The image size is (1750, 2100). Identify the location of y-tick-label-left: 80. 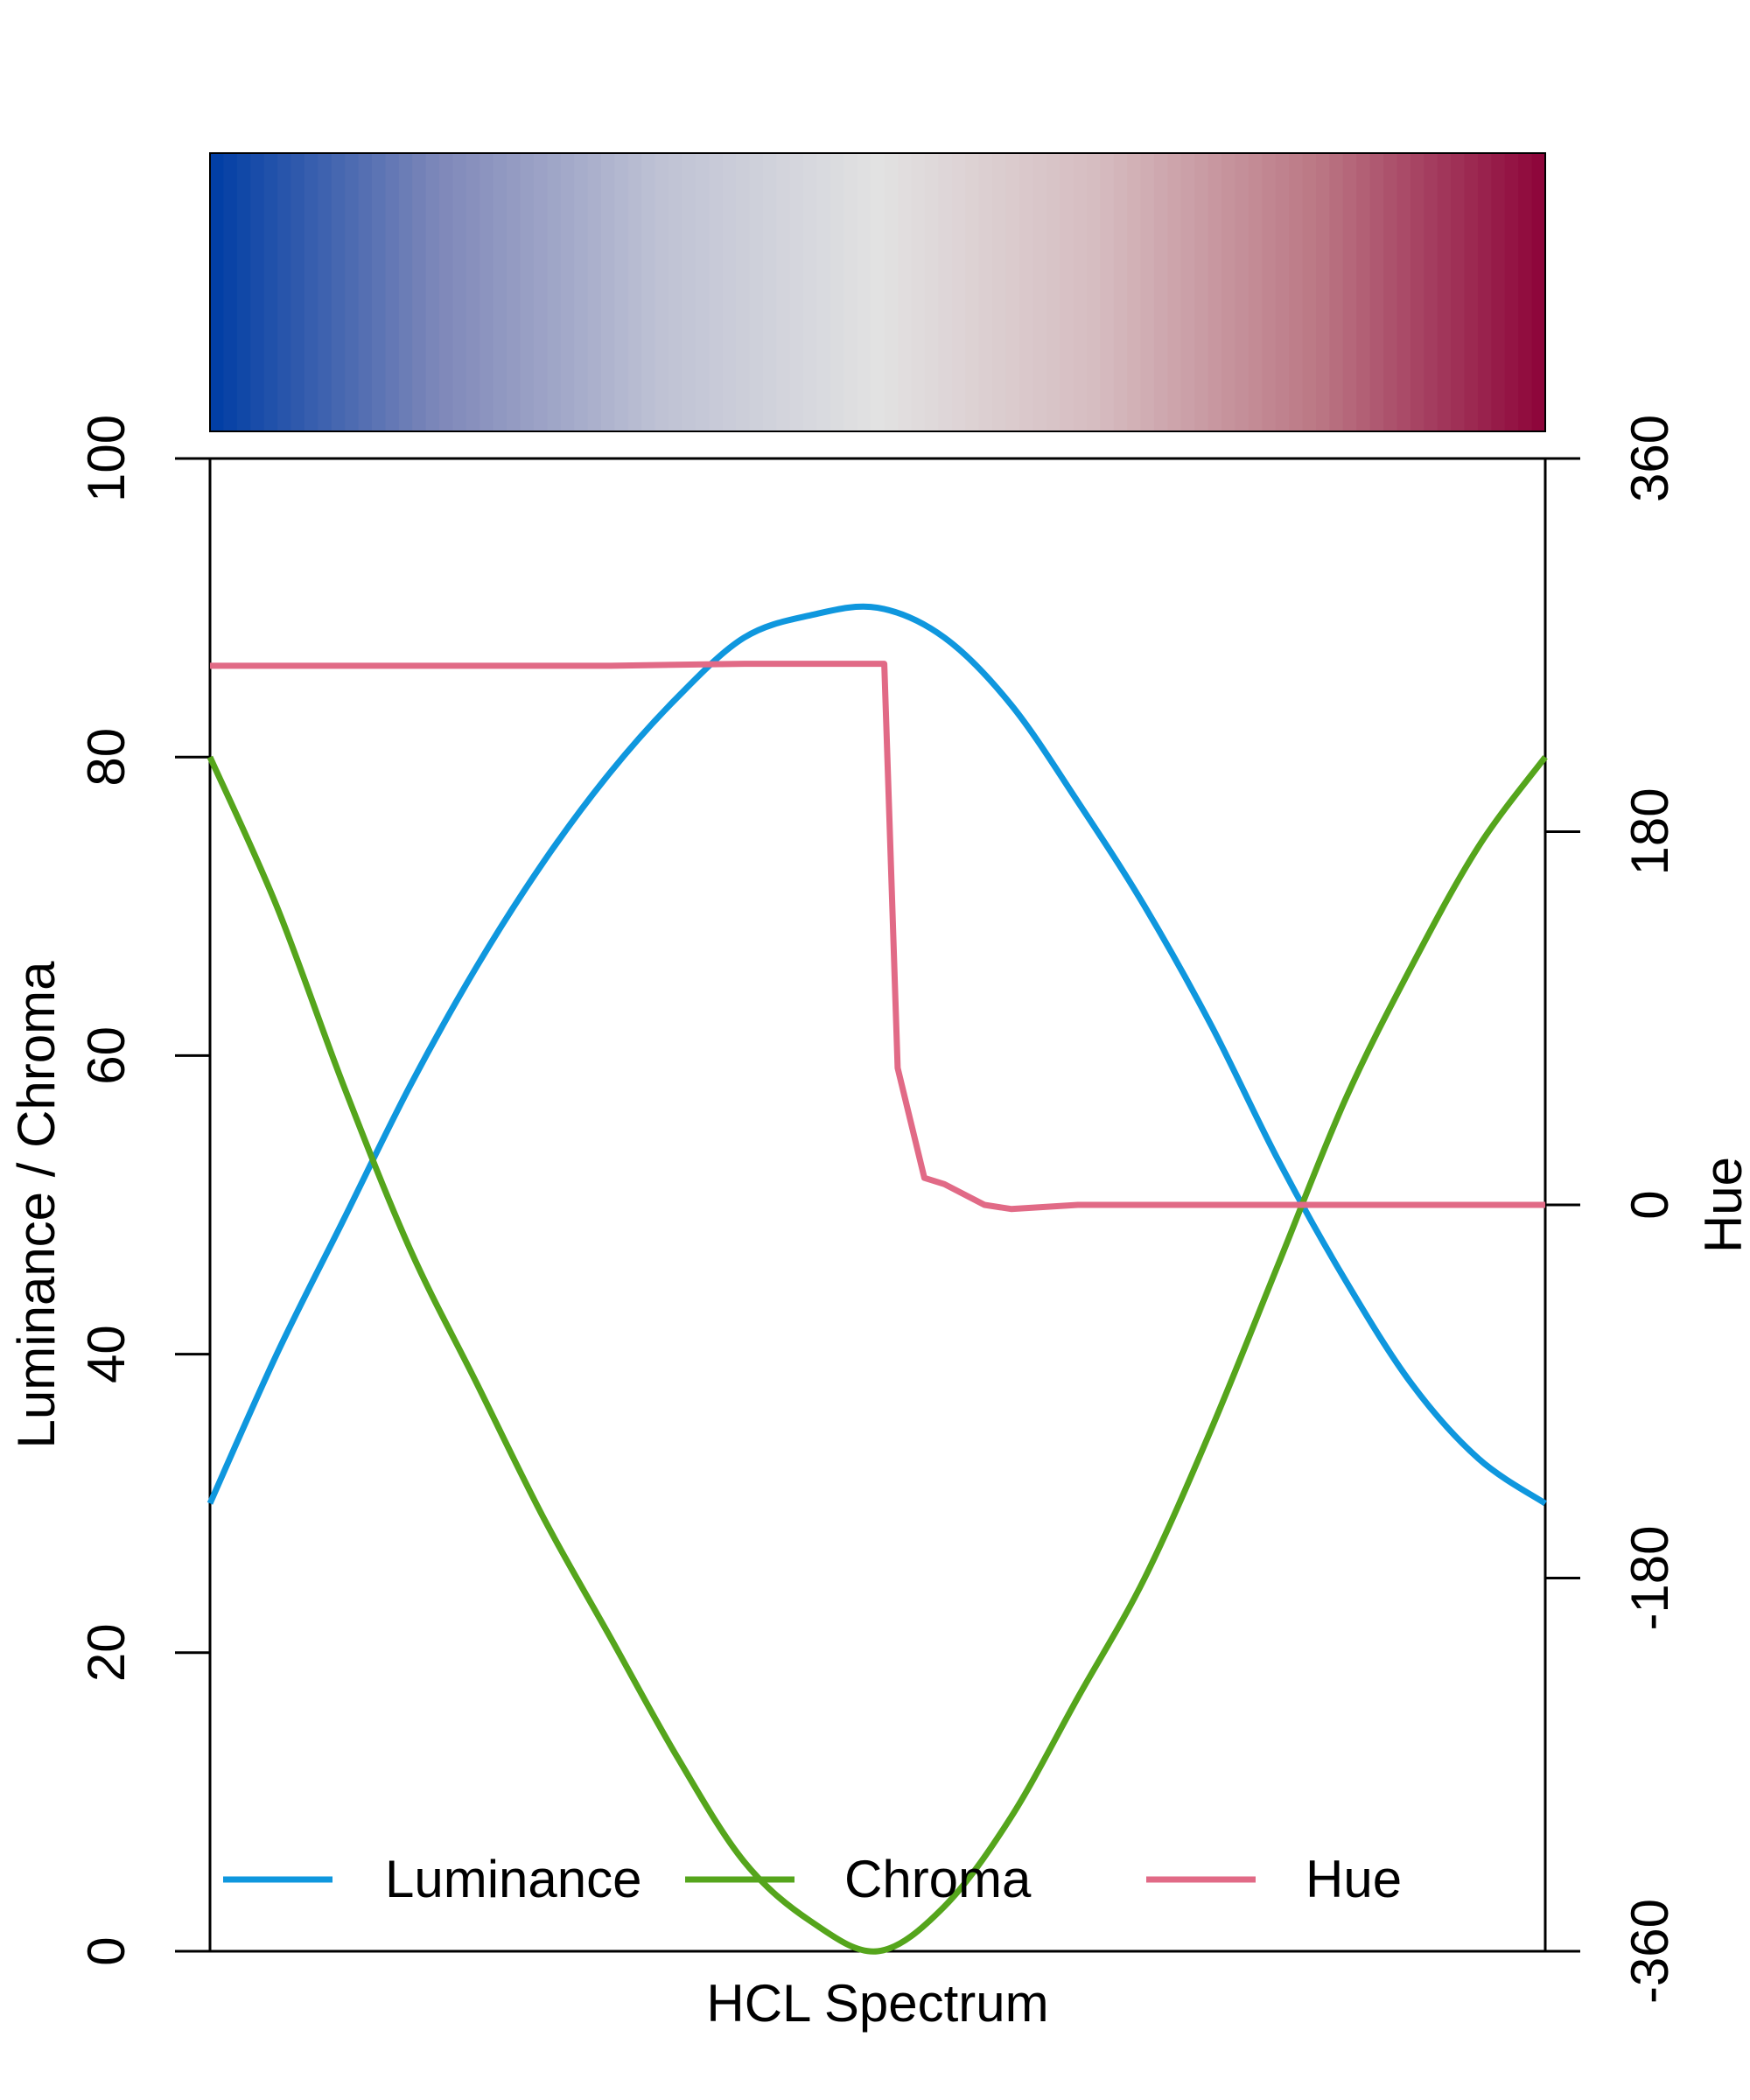
(106, 757).